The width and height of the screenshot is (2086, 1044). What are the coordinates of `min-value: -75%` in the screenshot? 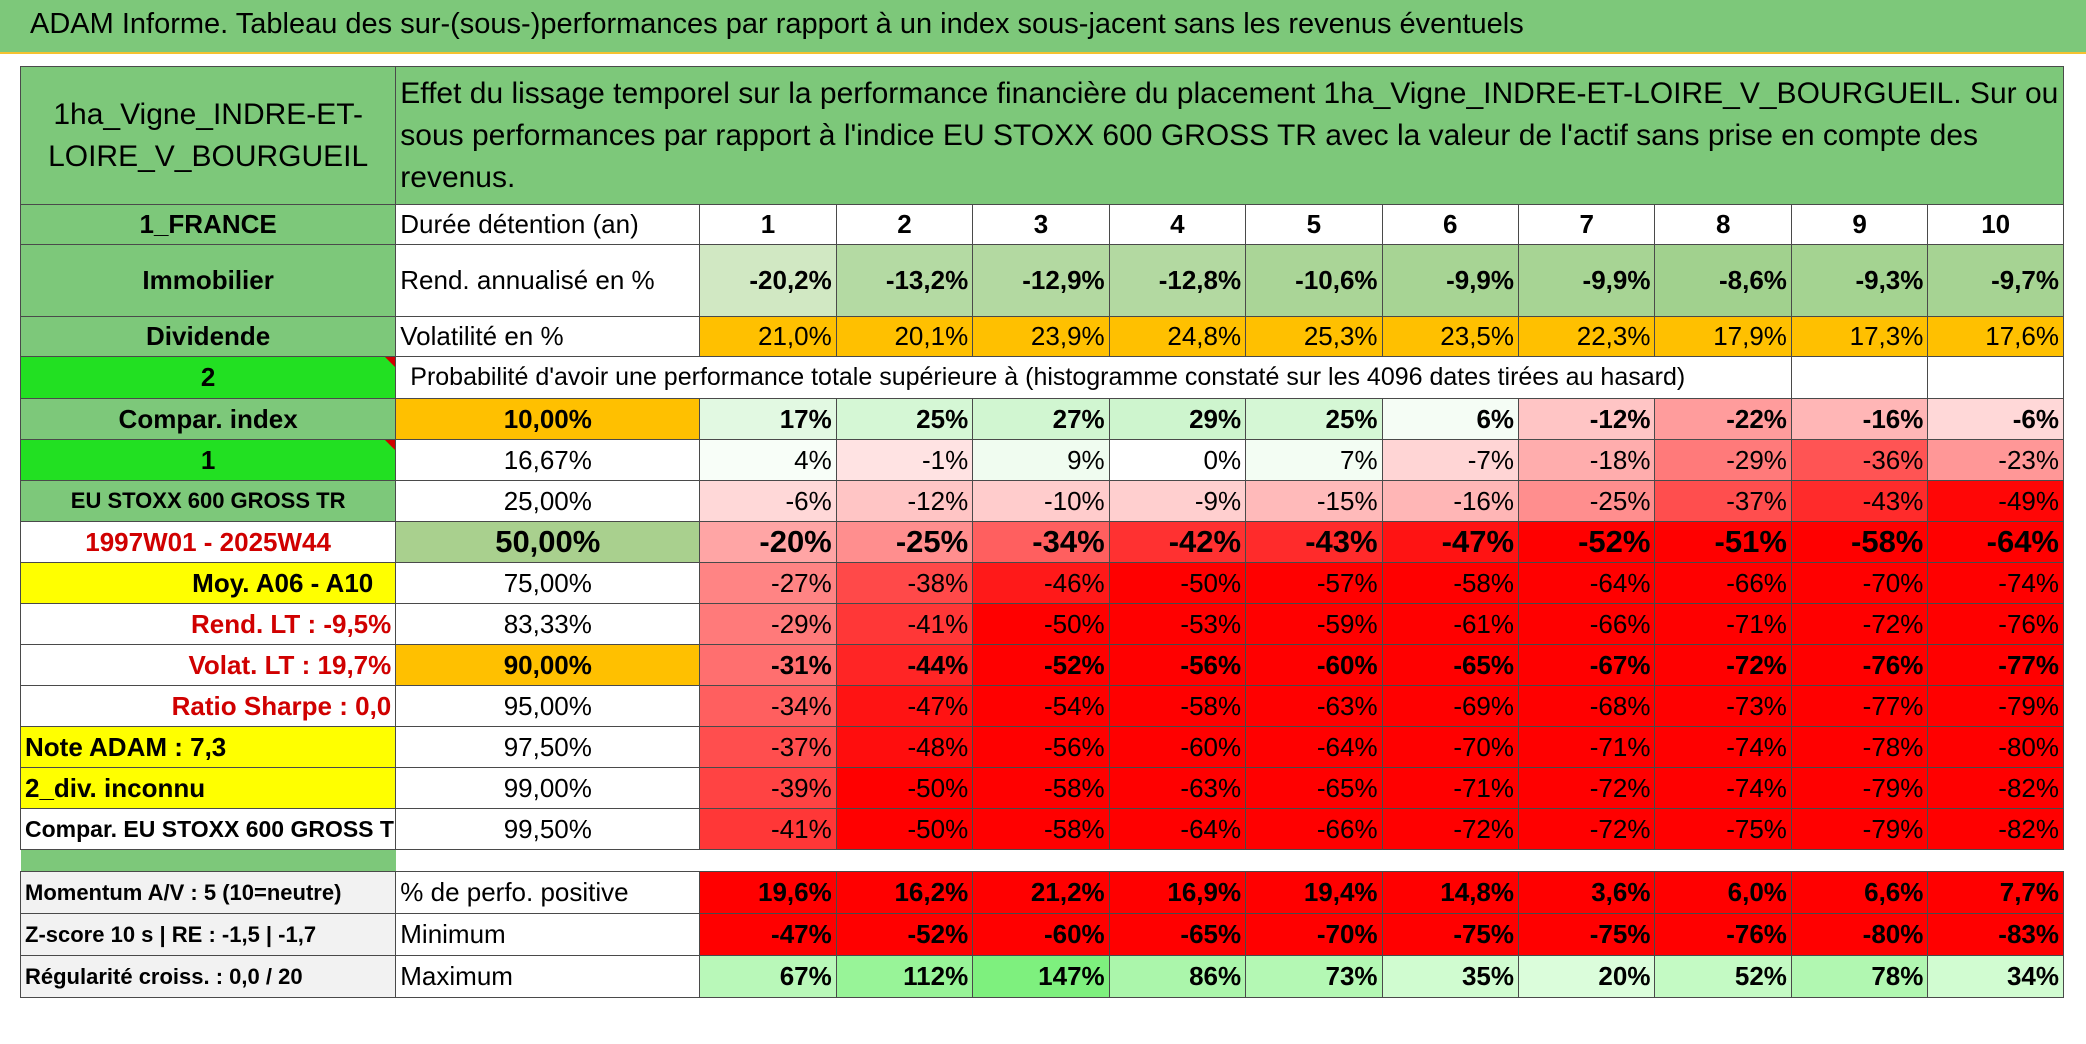 It's located at (1587, 934).